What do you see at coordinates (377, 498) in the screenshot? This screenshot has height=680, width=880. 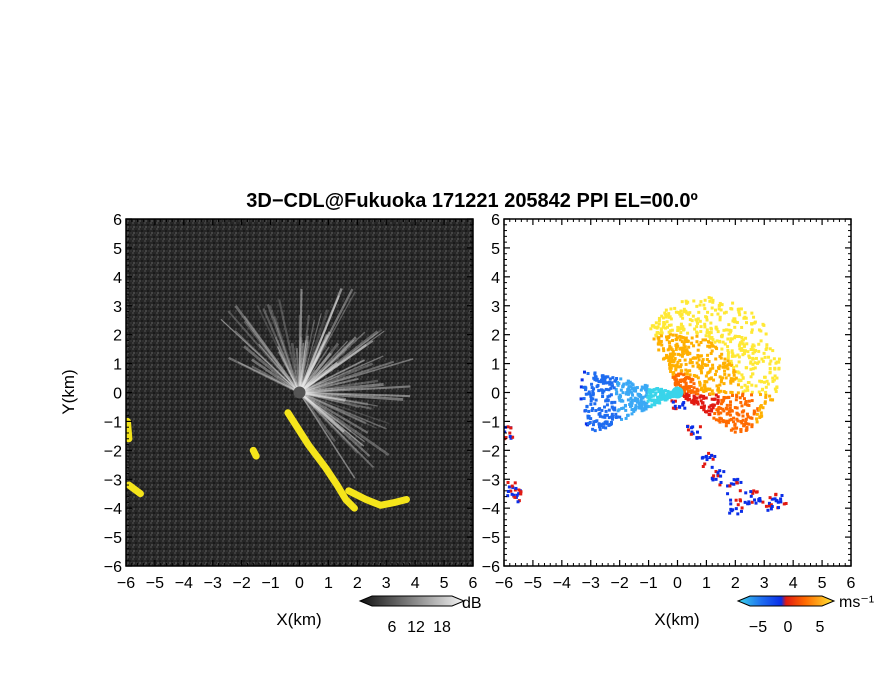 I see `reflectivity-echo-strong` at bounding box center [377, 498].